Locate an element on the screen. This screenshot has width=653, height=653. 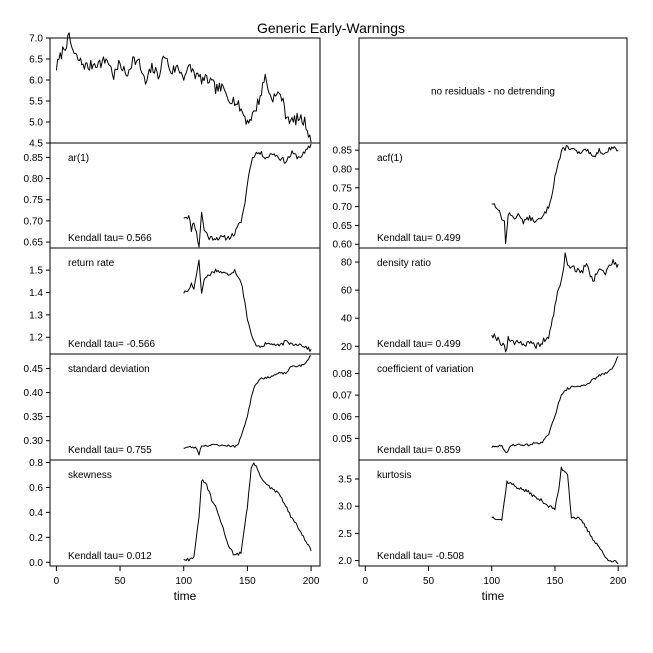
y-tick-label: 1.2 is located at coordinates (36, 338).